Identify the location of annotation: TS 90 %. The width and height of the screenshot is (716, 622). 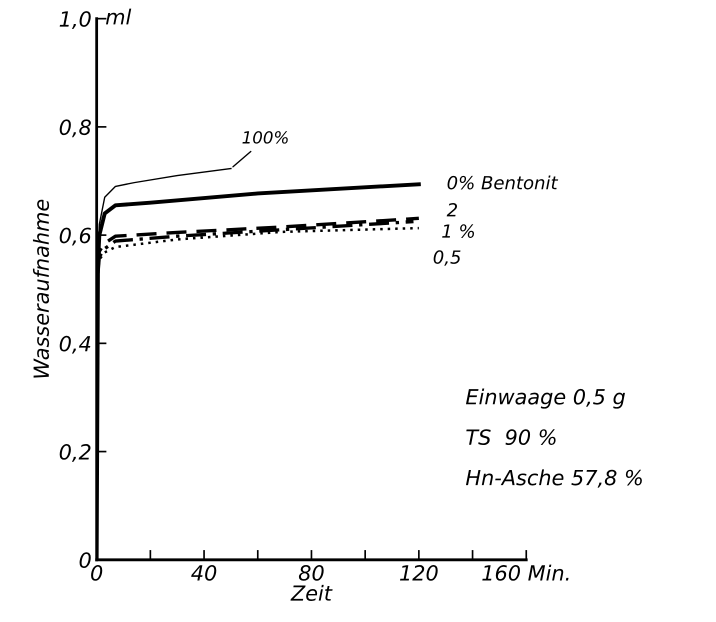
(511, 437).